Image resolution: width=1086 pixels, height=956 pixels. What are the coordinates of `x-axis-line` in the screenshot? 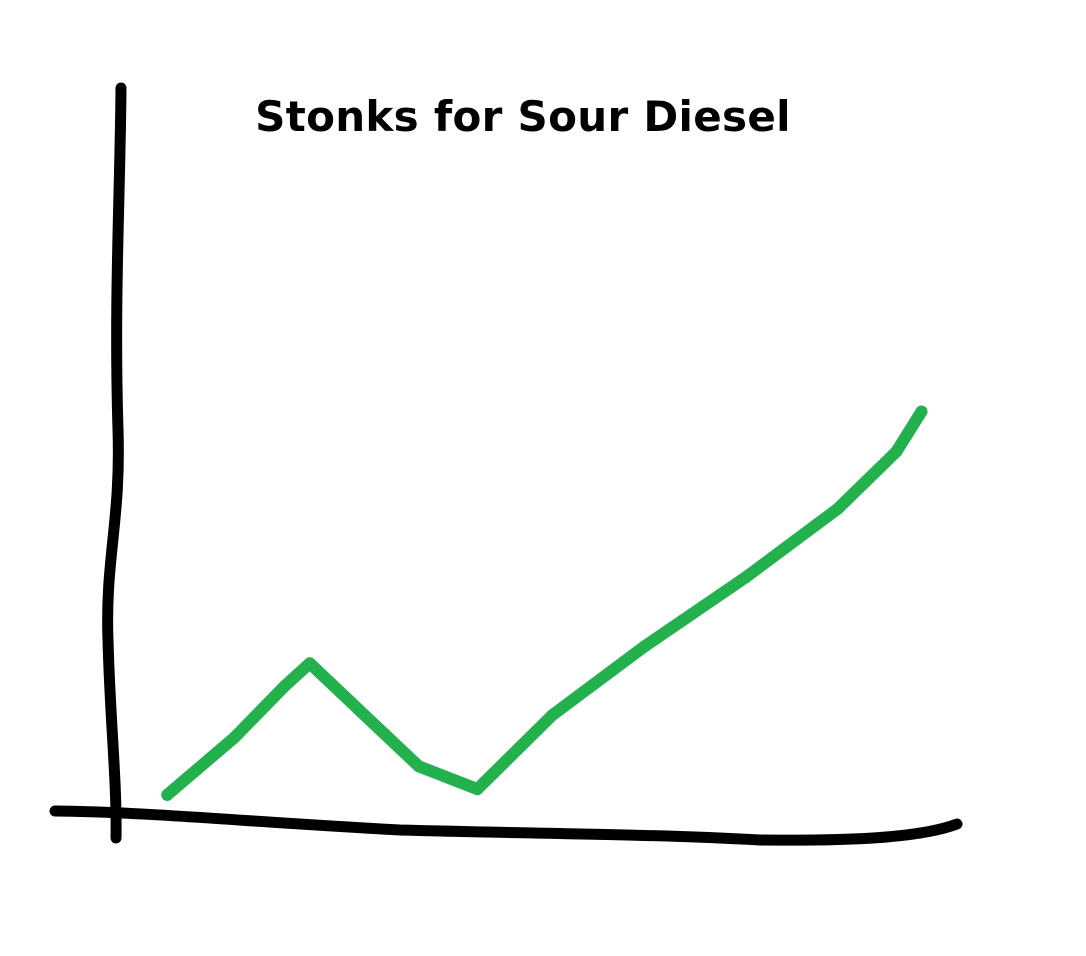 It's located at (506, 825).